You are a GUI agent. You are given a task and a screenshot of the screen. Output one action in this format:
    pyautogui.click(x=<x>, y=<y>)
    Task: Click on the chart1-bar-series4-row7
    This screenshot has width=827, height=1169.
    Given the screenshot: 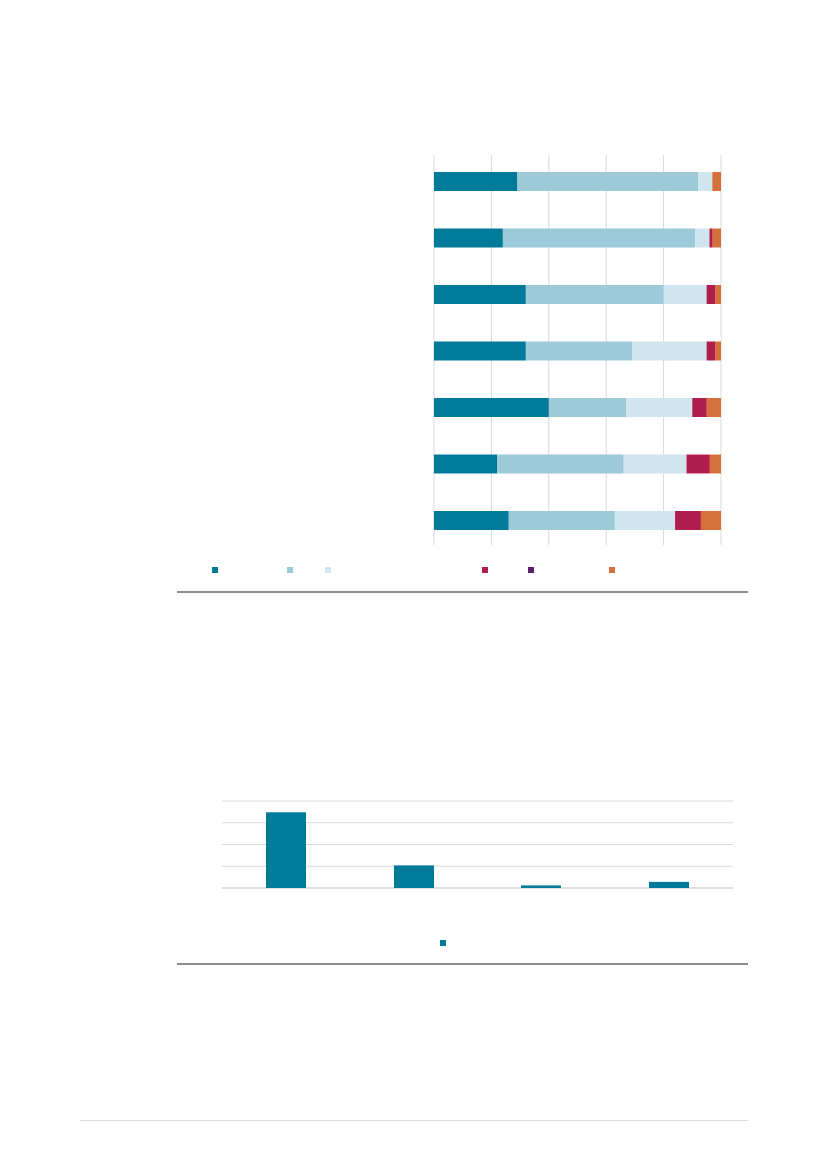 What is the action you would take?
    pyautogui.click(x=688, y=520)
    